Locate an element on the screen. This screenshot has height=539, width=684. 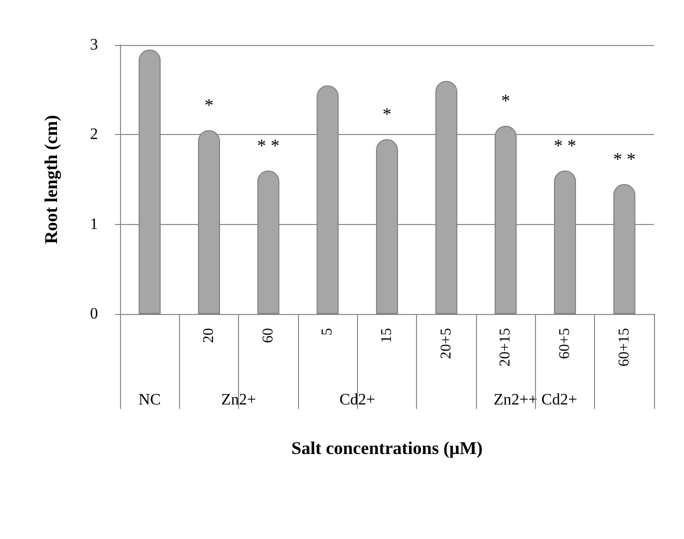
x-tick-label: 5 is located at coordinates (328, 332).